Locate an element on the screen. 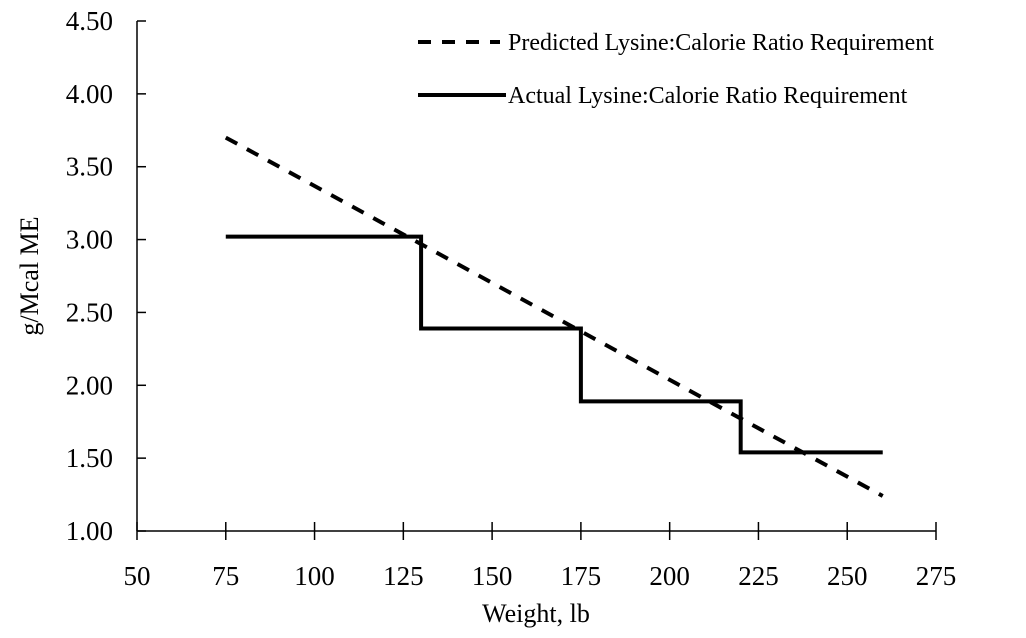  x-tick-label: 75 is located at coordinates (225, 576).